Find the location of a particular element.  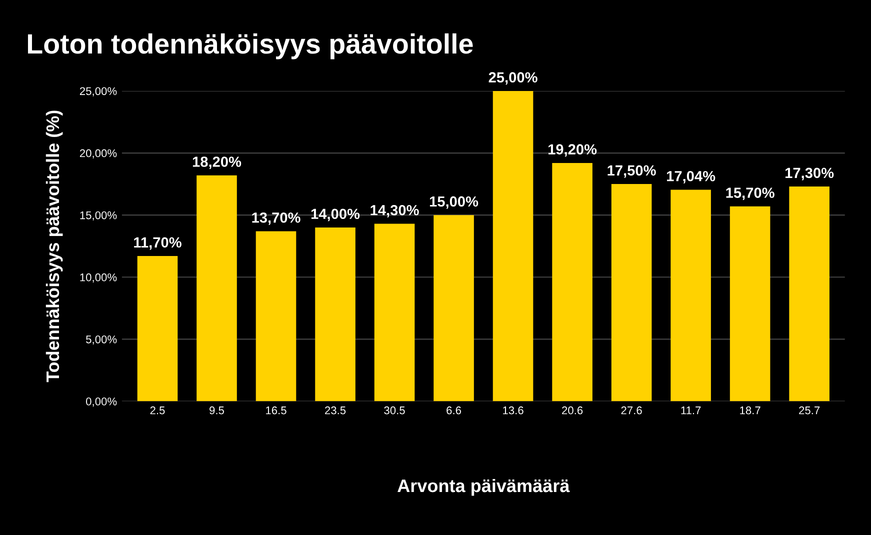

x-tick-label: 23.5 is located at coordinates (335, 410).